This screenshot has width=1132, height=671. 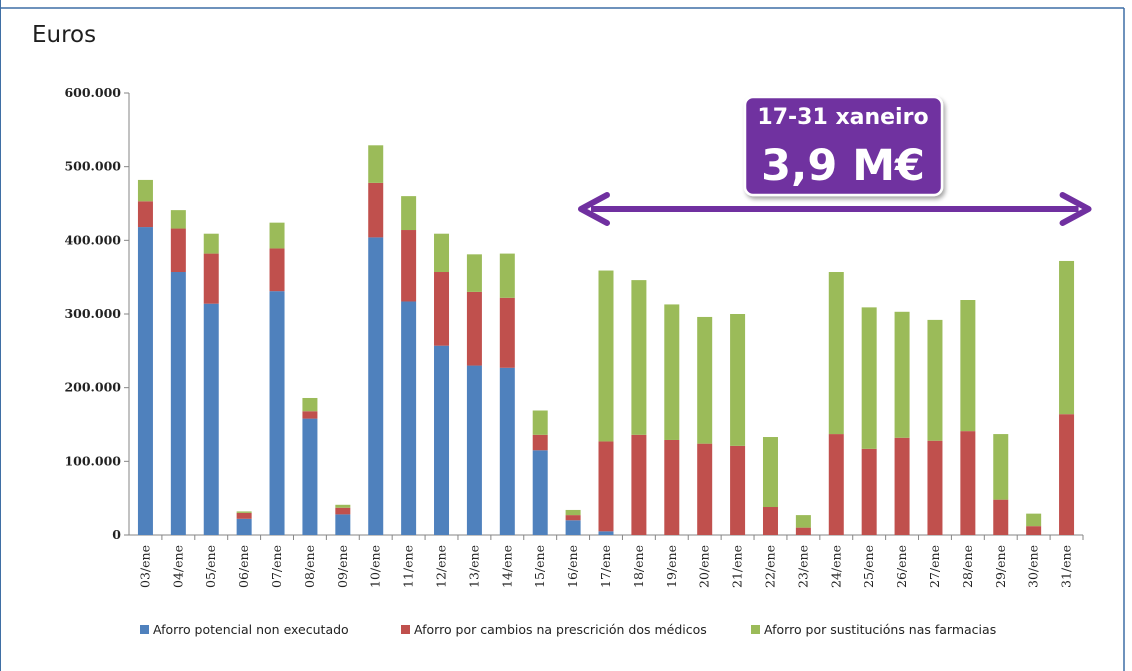 What do you see at coordinates (342, 566) in the screenshot?
I see `x-tick-label: 09/ene` at bounding box center [342, 566].